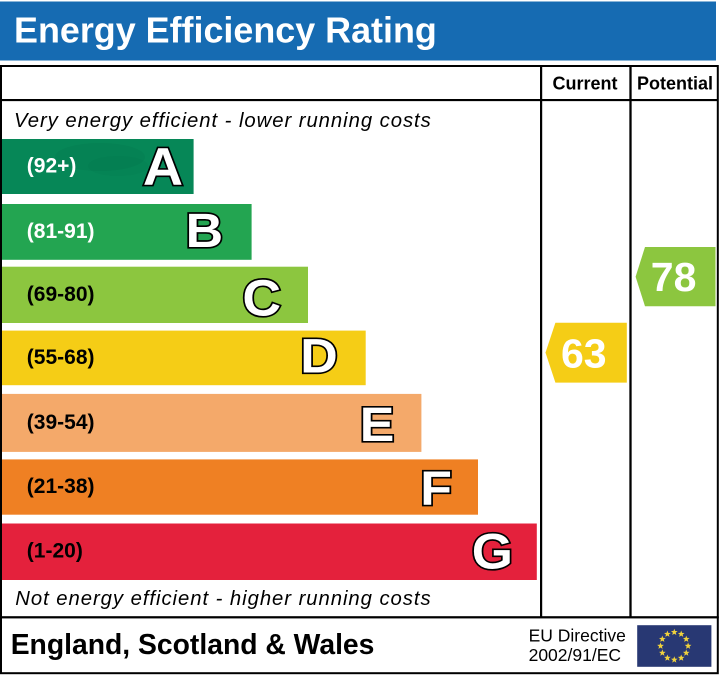 The height and width of the screenshot is (675, 719). Describe the element at coordinates (52, 165) in the screenshot. I see `svg-text: (92+)` at that location.